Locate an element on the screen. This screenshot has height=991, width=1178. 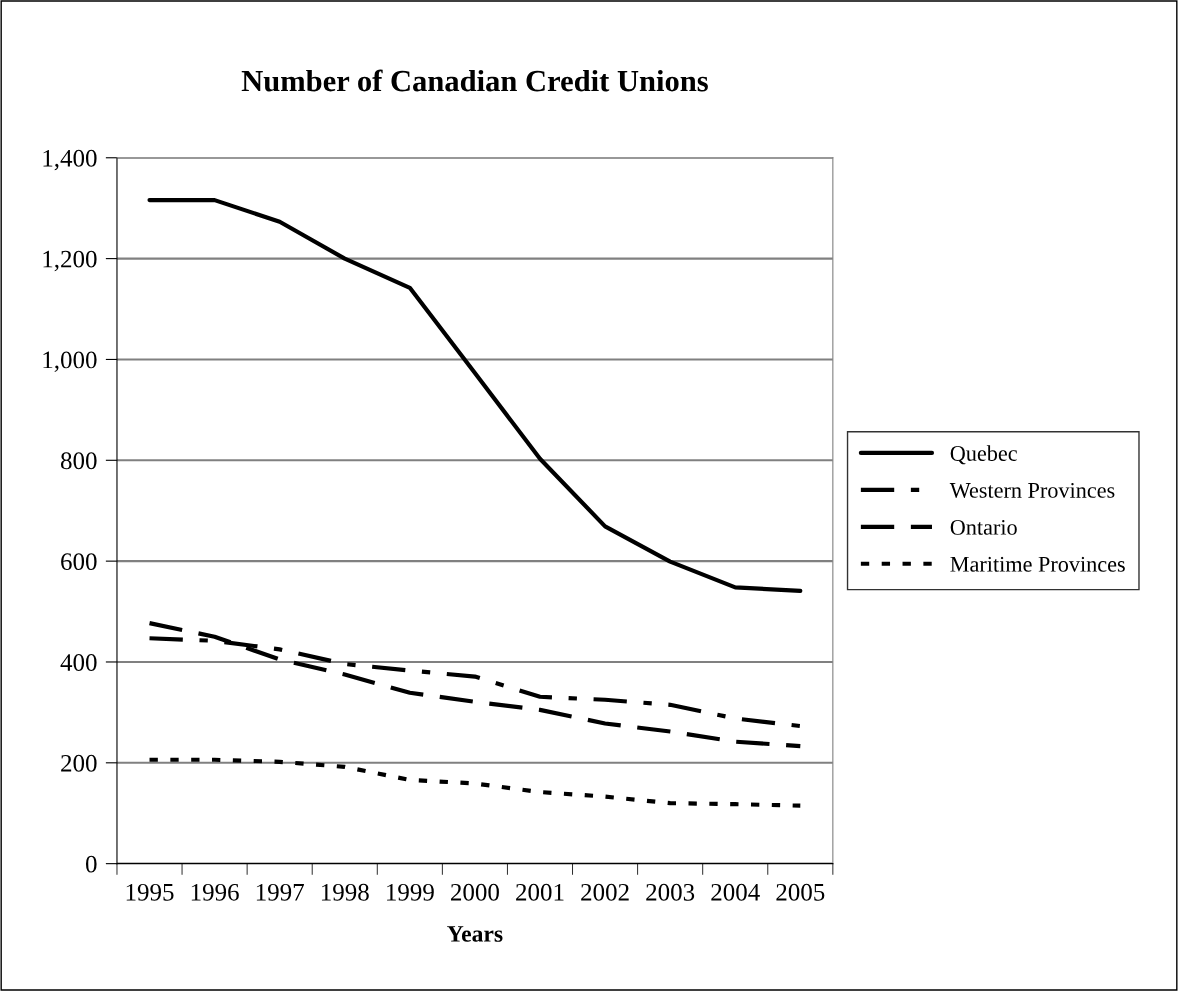
x-tick-label: 1995 is located at coordinates (150, 892).